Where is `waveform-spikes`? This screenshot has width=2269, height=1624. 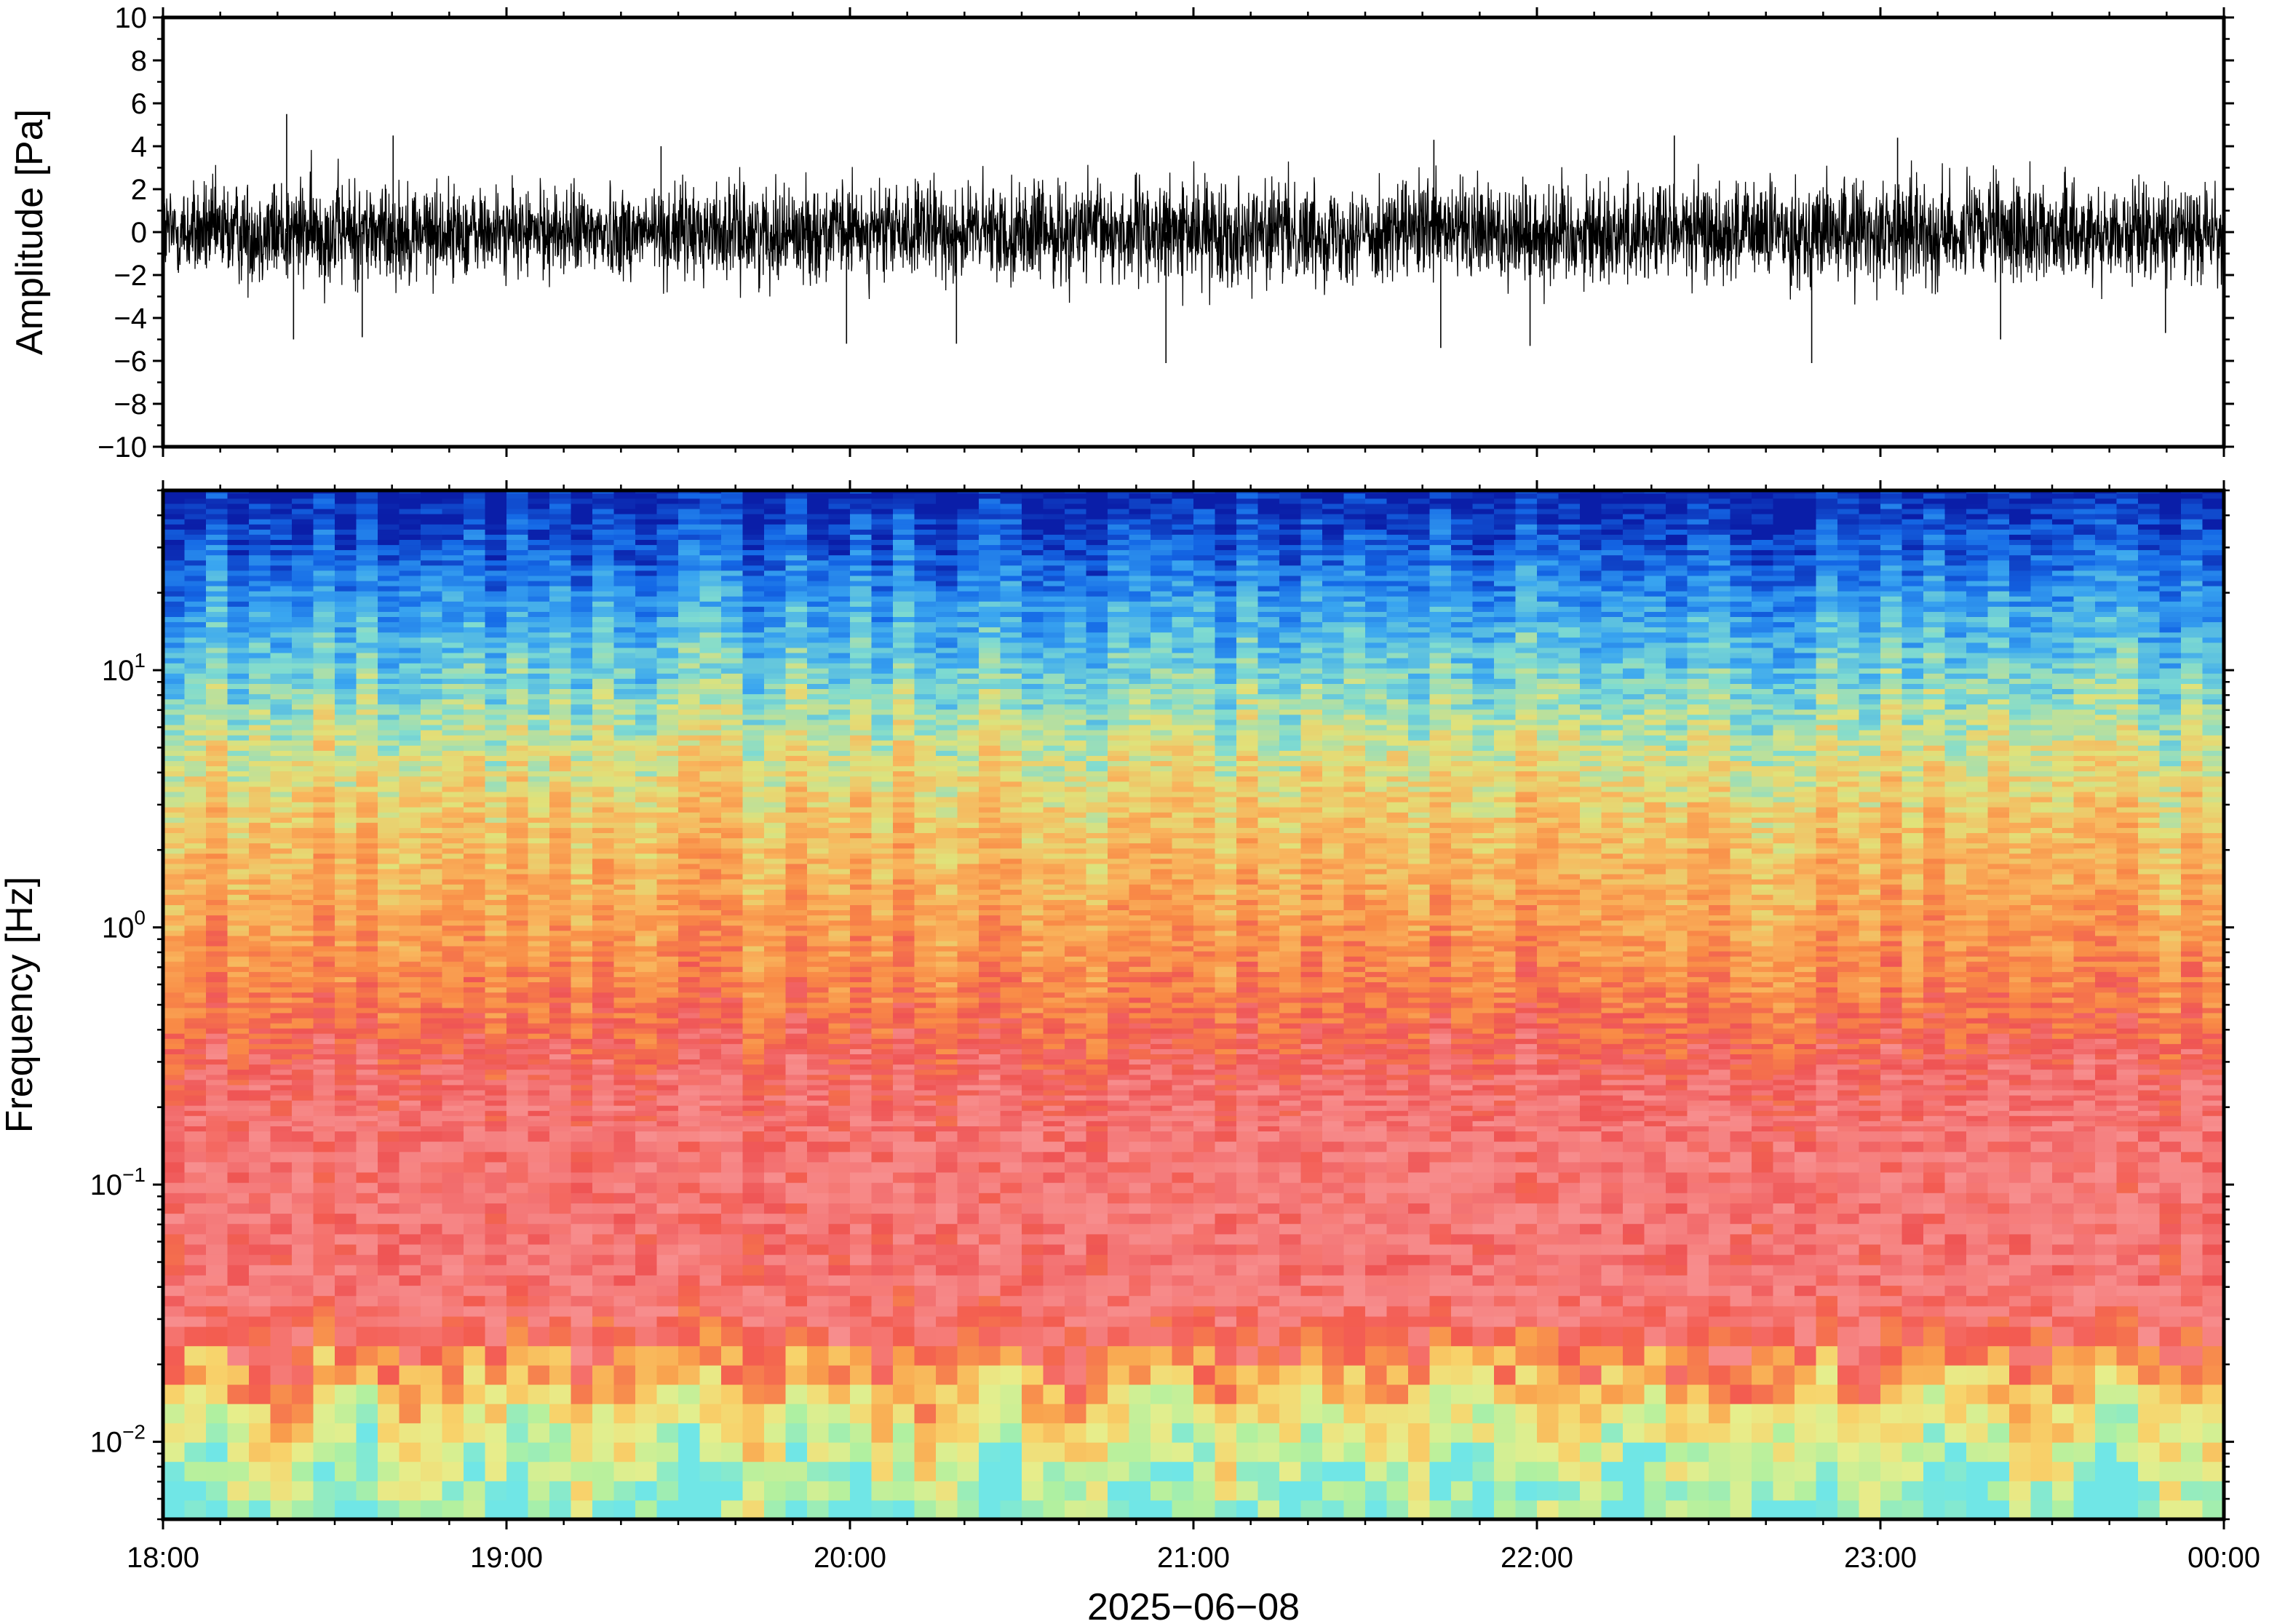 waveform-spikes is located at coordinates (1226, 238).